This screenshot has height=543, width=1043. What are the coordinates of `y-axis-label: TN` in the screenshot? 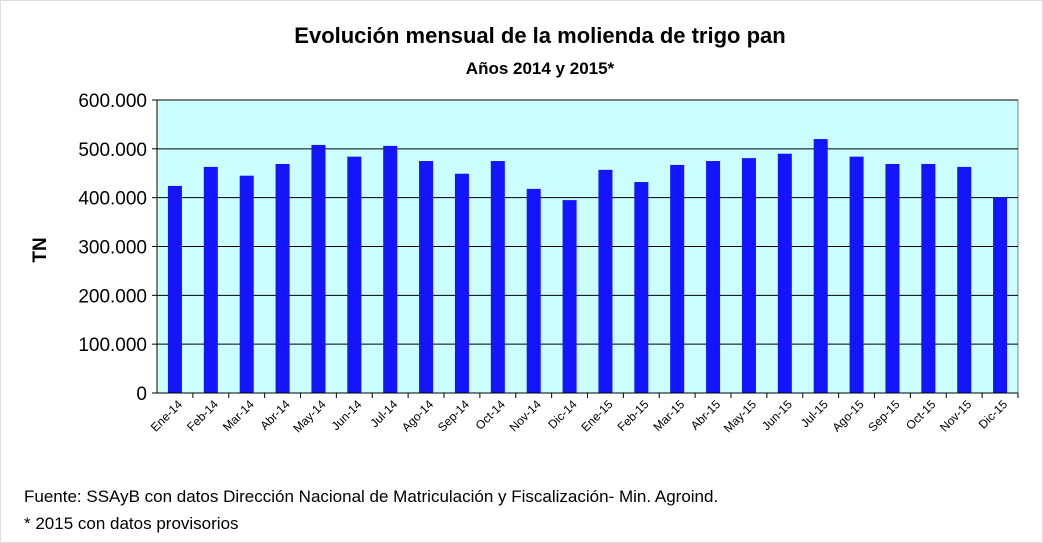 It's located at (40, 249).